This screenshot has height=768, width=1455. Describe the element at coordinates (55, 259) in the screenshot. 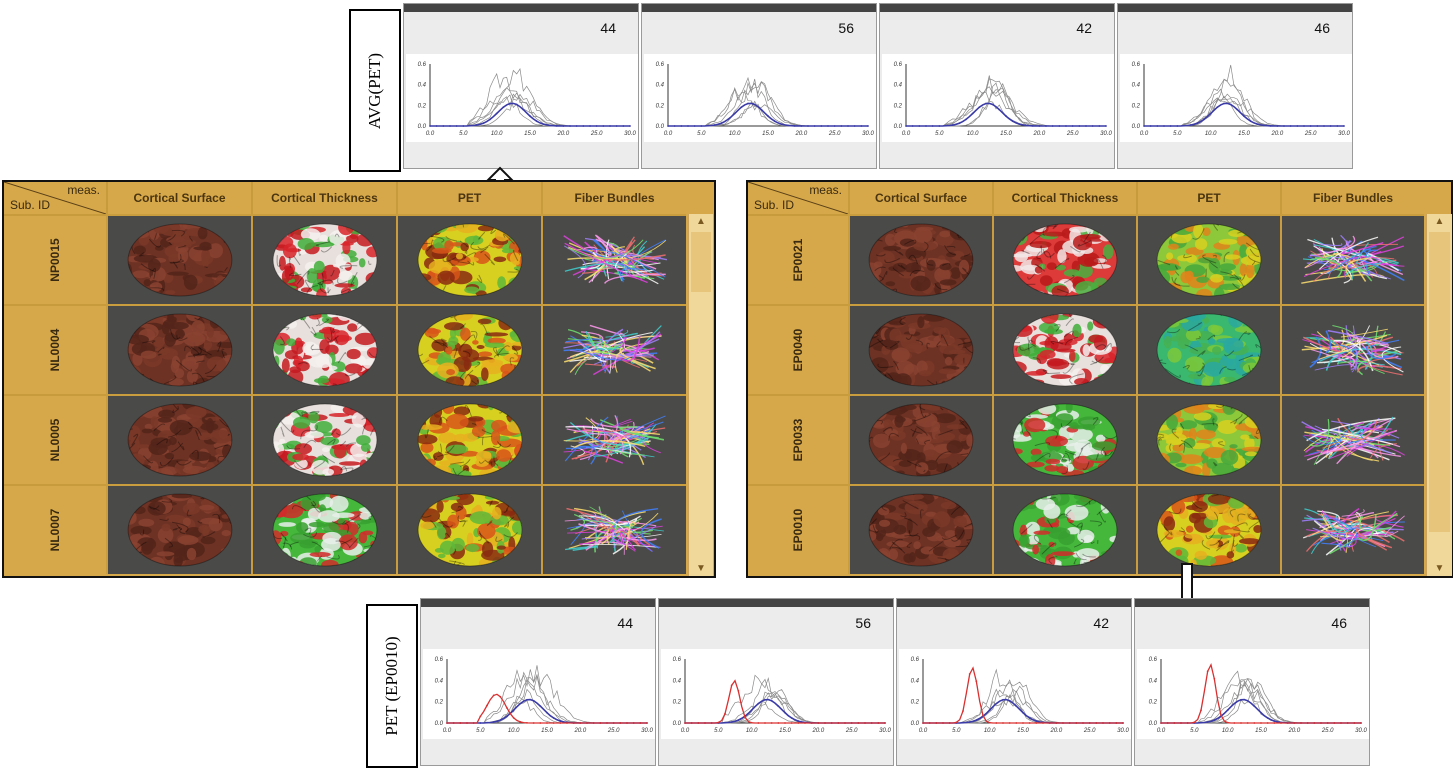

I see `row-header: NP0015` at that location.